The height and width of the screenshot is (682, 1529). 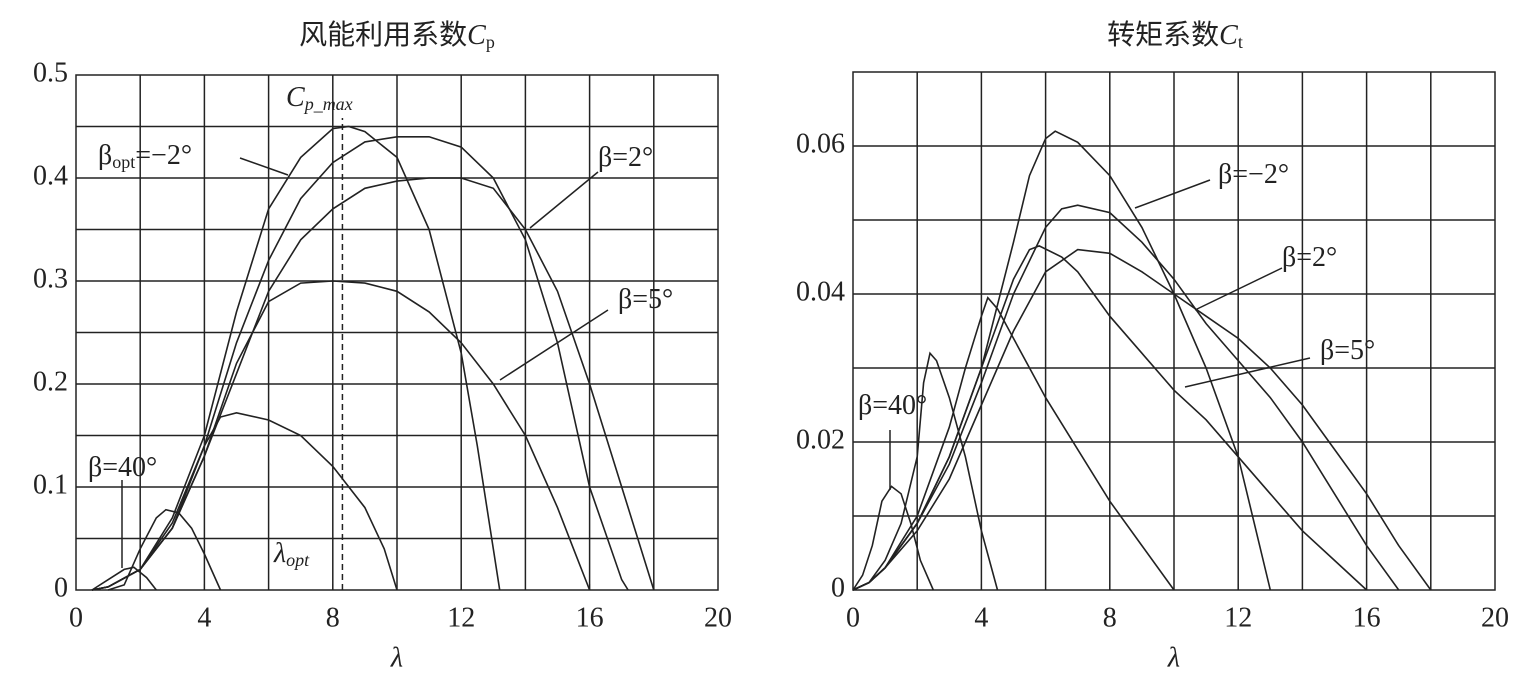 I want to click on text-part: β=−2°, so click(x=1253, y=174).